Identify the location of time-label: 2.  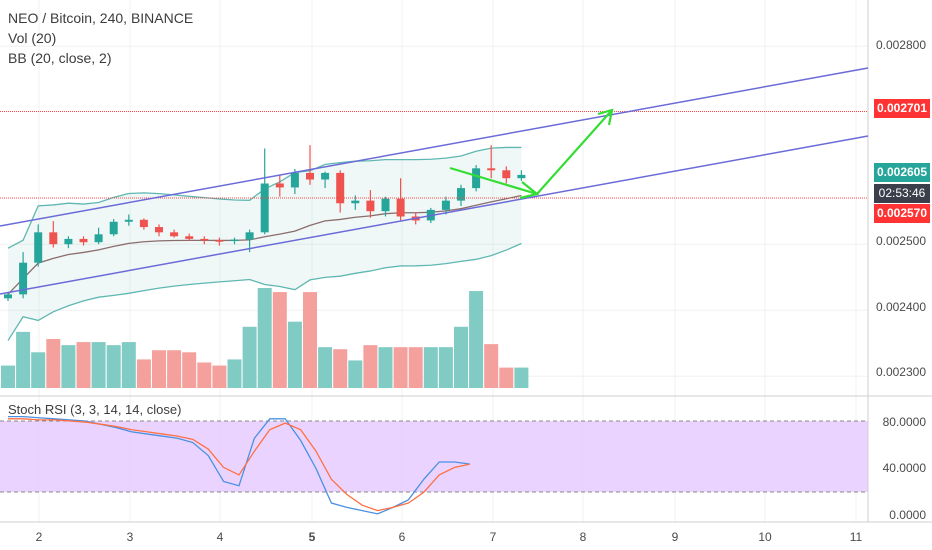
(39, 537).